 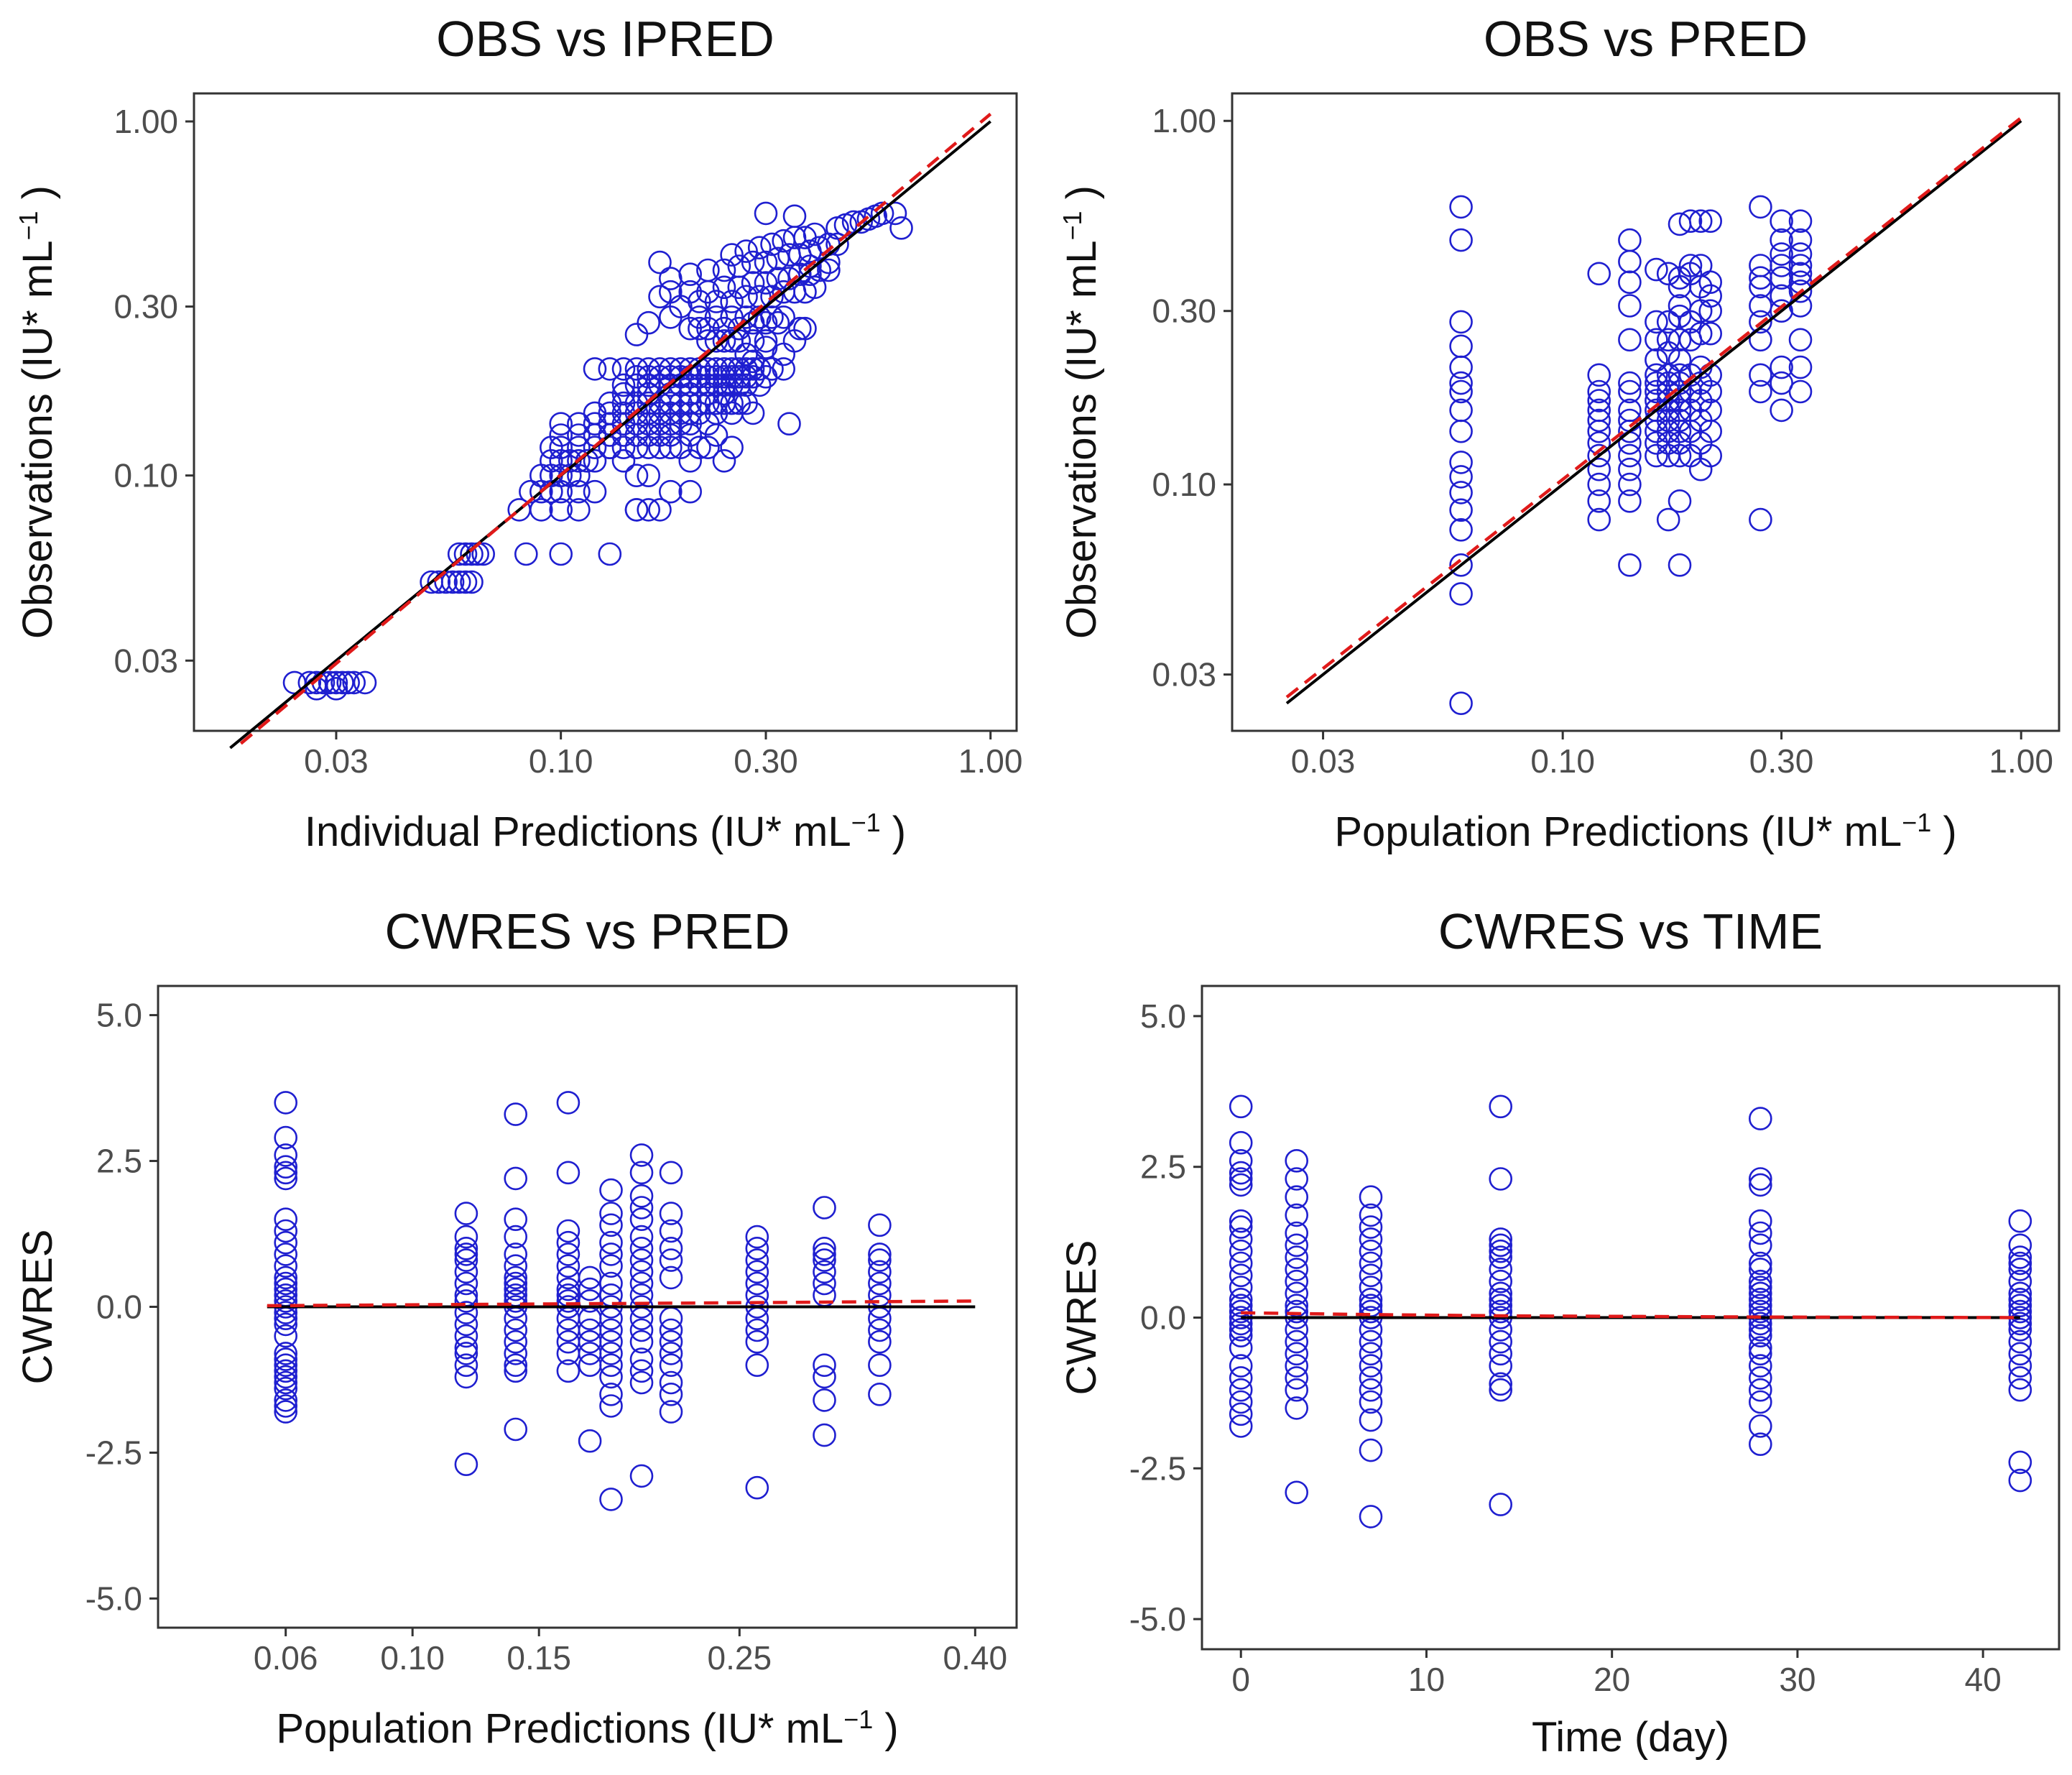 I want to click on reference-line, so click(x=610, y=435).